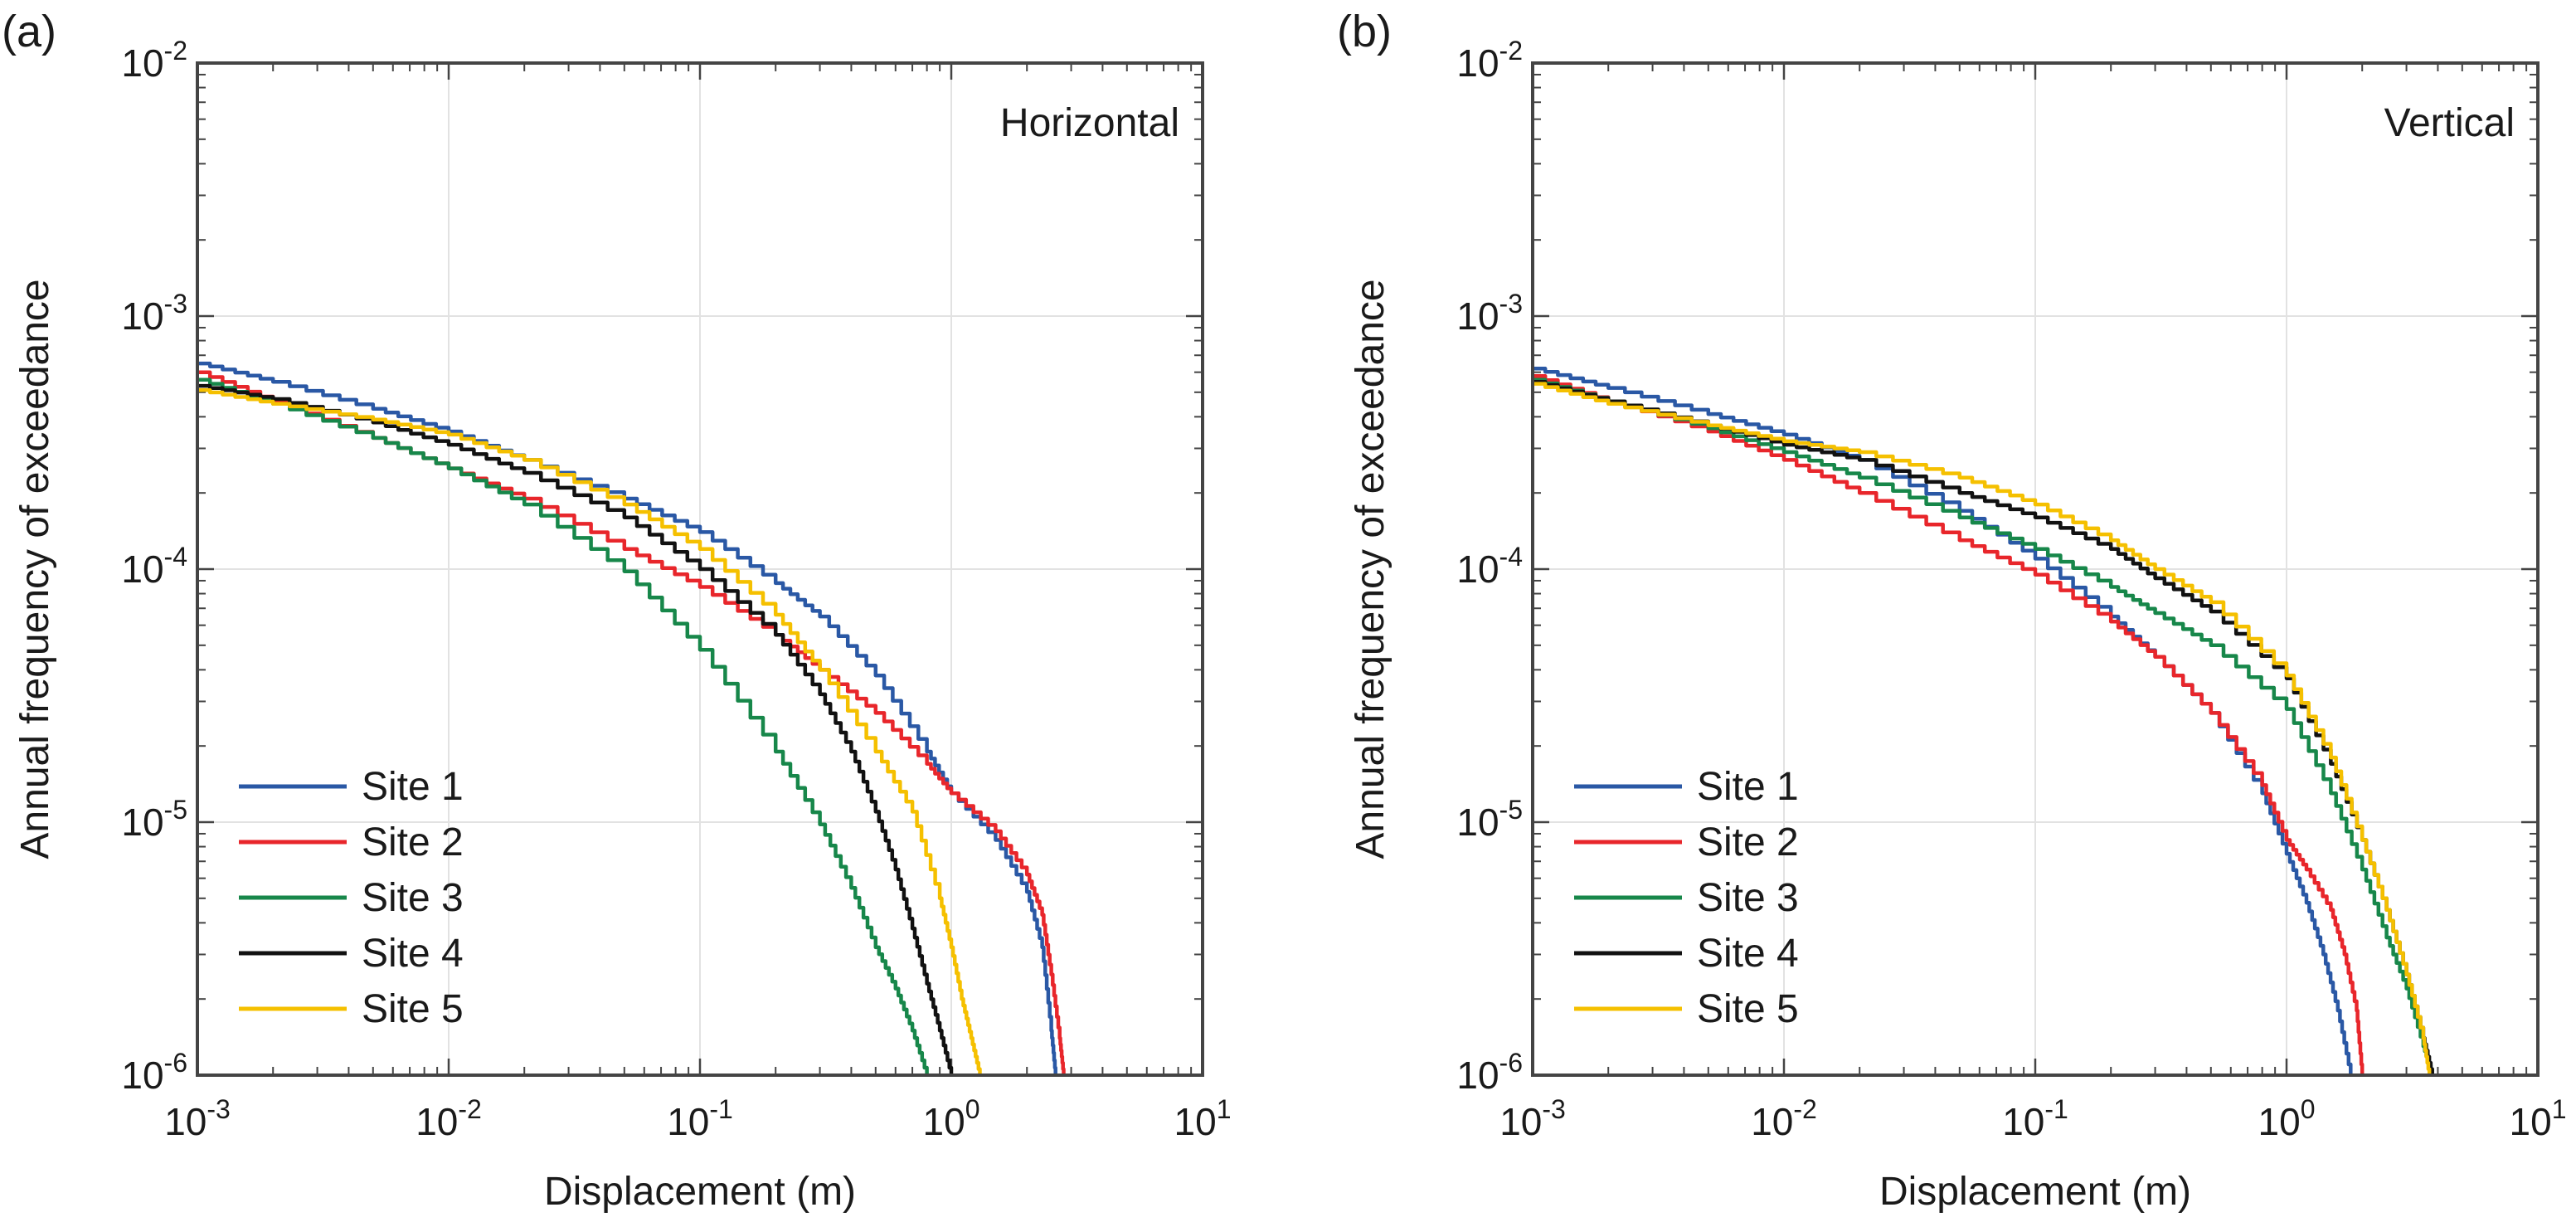 Image resolution: width=2576 pixels, height=1222 pixels. I want to click on panel-label: (b), so click(1365, 31).